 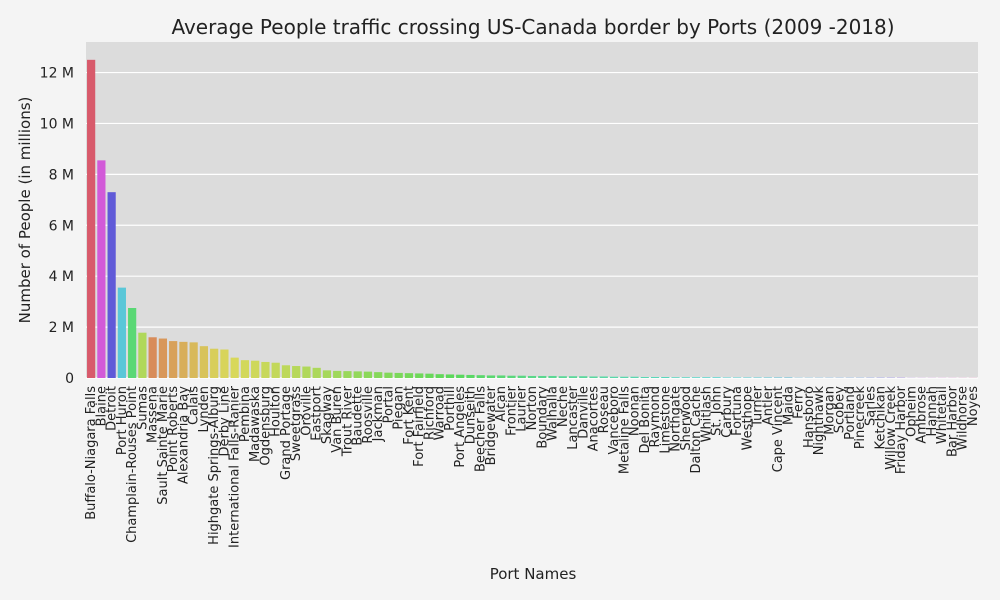 I want to click on x-tick-label: Beecher Falls, so click(x=481, y=429).